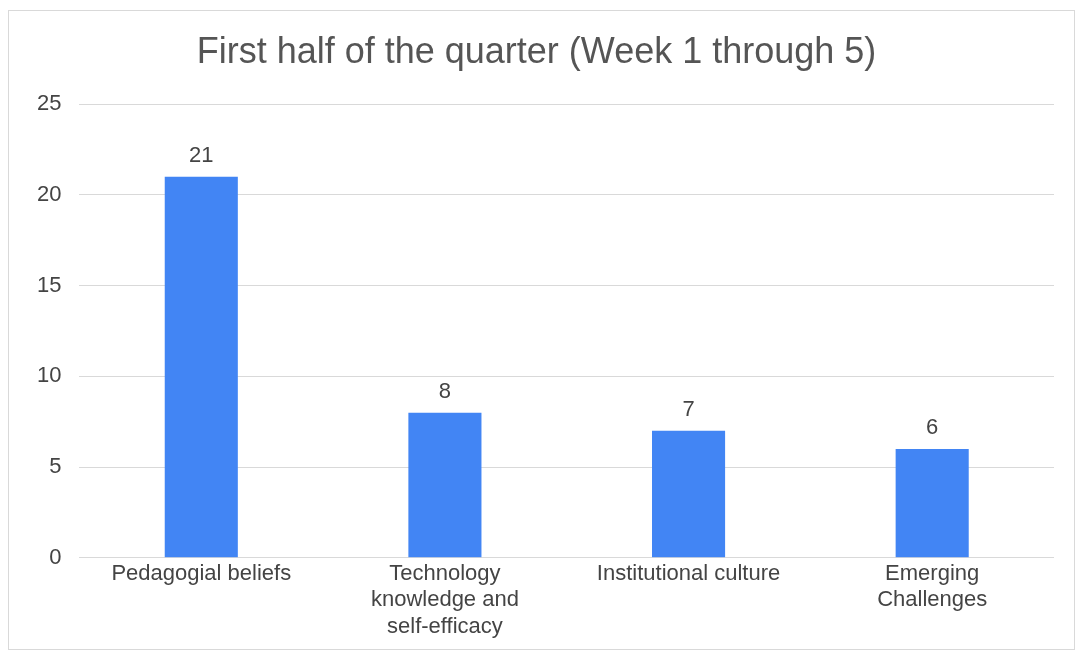  What do you see at coordinates (688, 408) in the screenshot?
I see `data-label: 7` at bounding box center [688, 408].